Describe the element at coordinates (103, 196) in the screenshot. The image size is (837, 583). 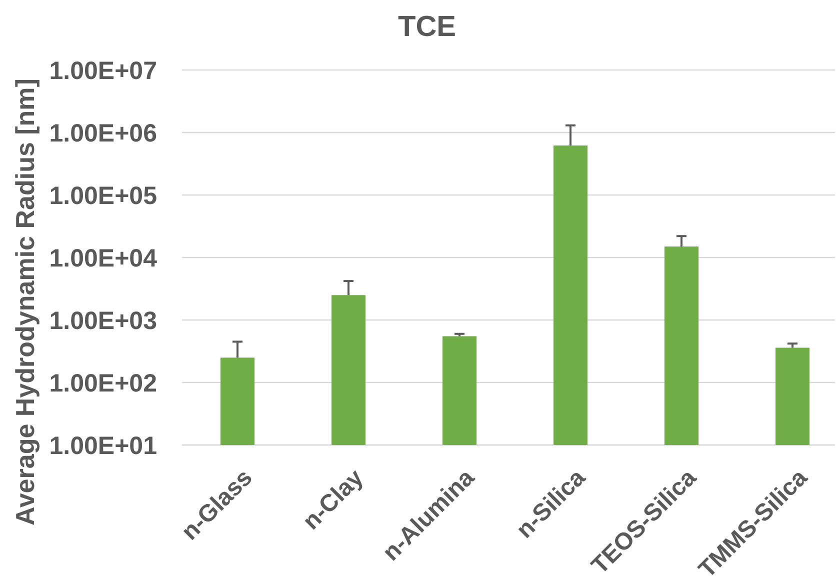
I see `y-tick-label: 1.00E+05` at that location.